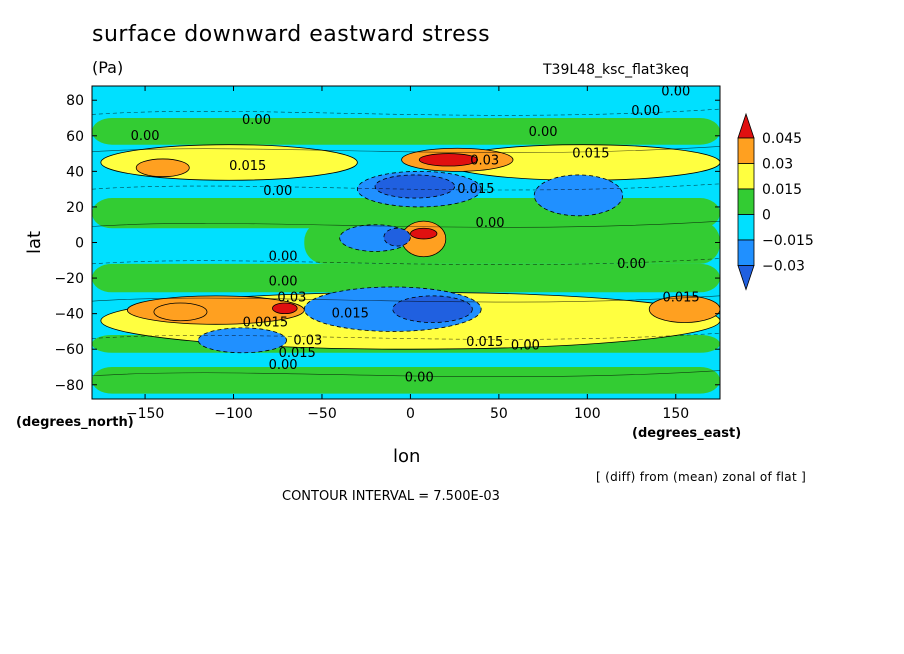 The height and width of the screenshot is (654, 904). I want to click on x-axis-label: lon, so click(407, 456).